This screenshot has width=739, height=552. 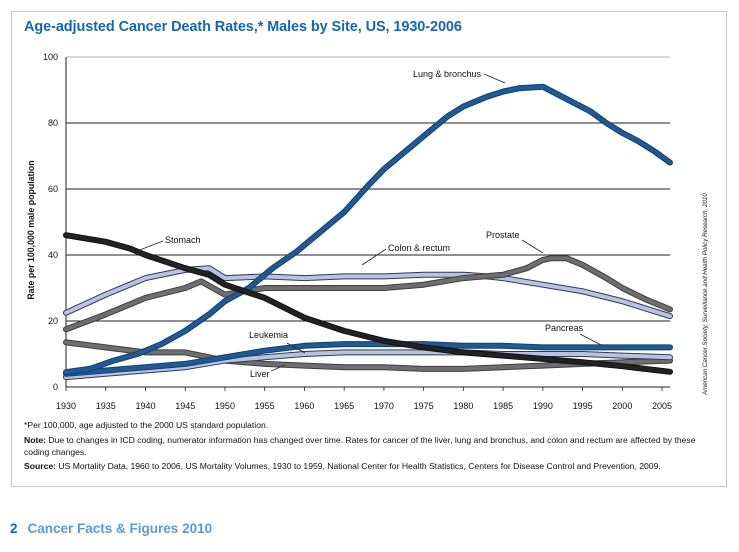 What do you see at coordinates (278, 368) in the screenshot?
I see `leader-line-liver` at bounding box center [278, 368].